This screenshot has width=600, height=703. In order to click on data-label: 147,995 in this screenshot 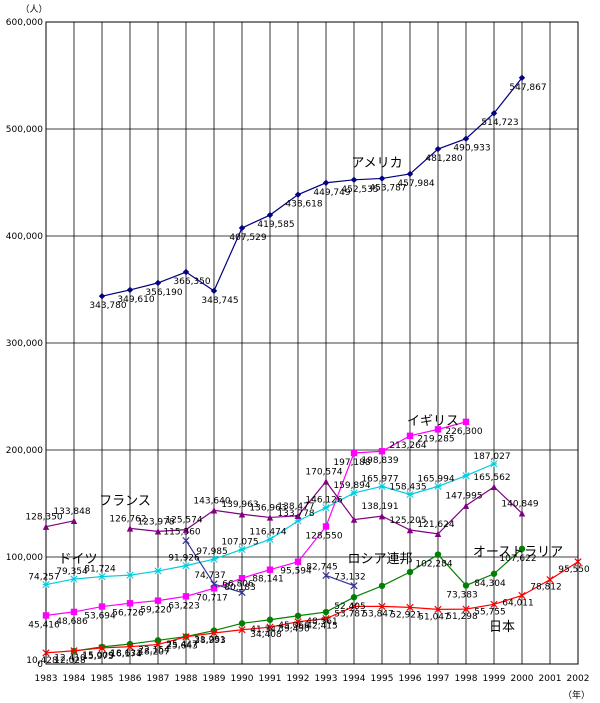, I will do `click(463, 497)`.